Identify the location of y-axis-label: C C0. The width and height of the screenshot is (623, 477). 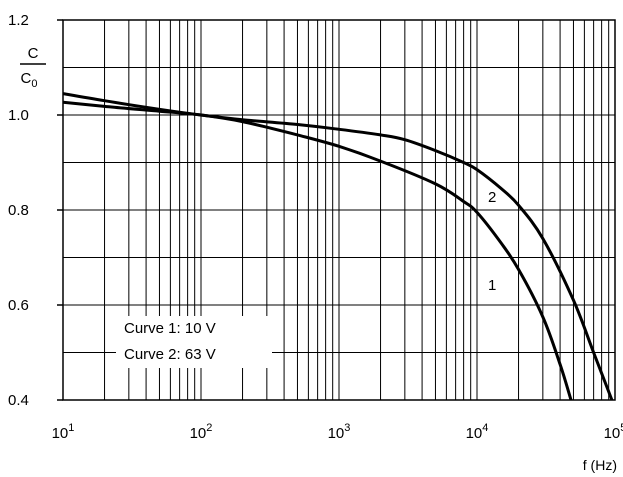
(33, 67).